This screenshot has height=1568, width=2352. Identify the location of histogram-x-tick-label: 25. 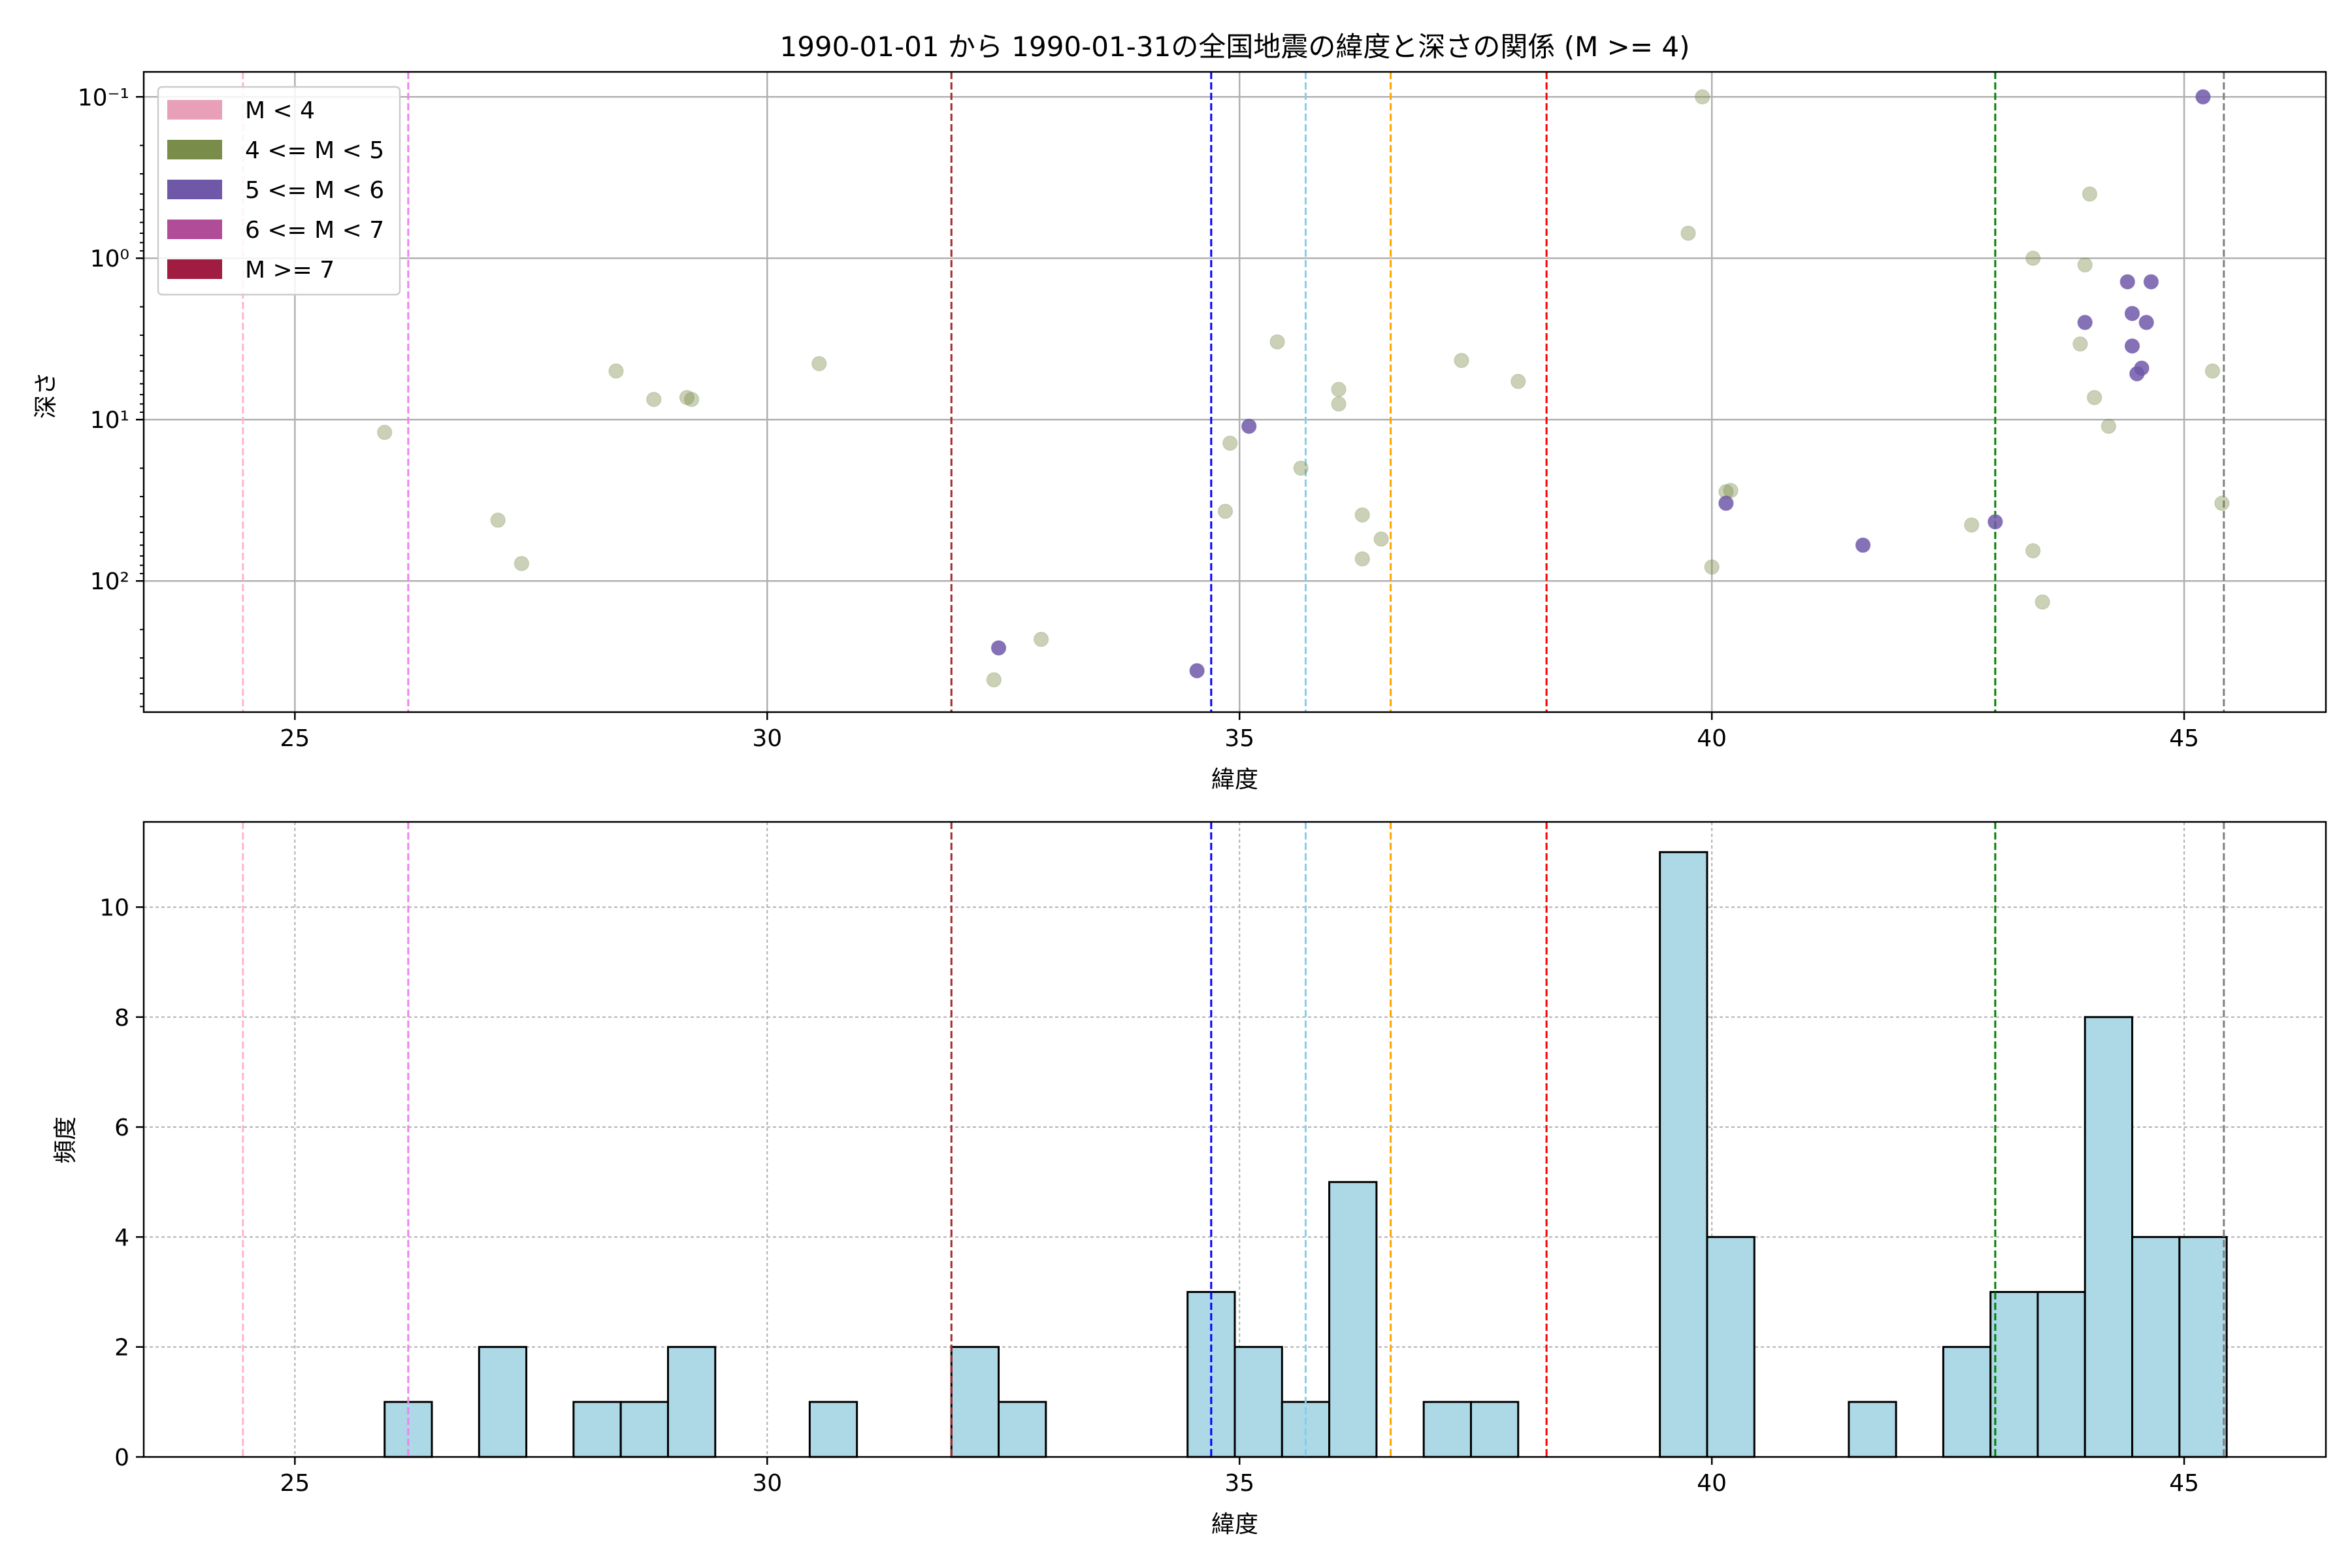
(295, 1483).